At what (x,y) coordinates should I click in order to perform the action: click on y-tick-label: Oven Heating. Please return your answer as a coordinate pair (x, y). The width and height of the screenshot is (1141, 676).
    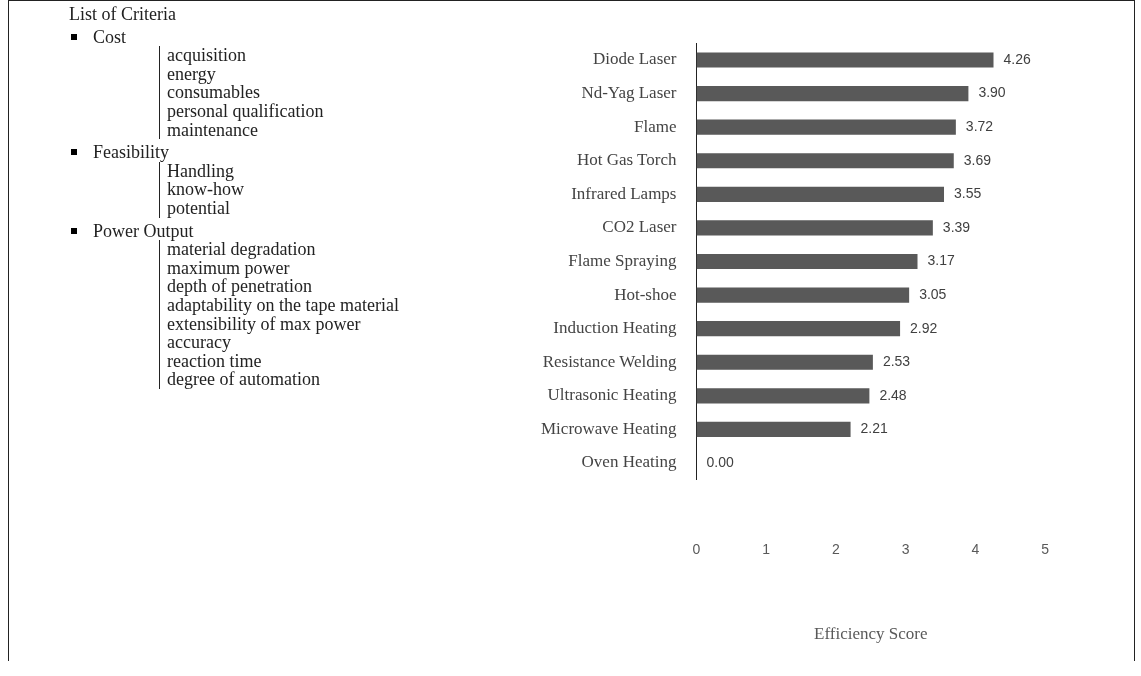
    Looking at the image, I should click on (629, 462).